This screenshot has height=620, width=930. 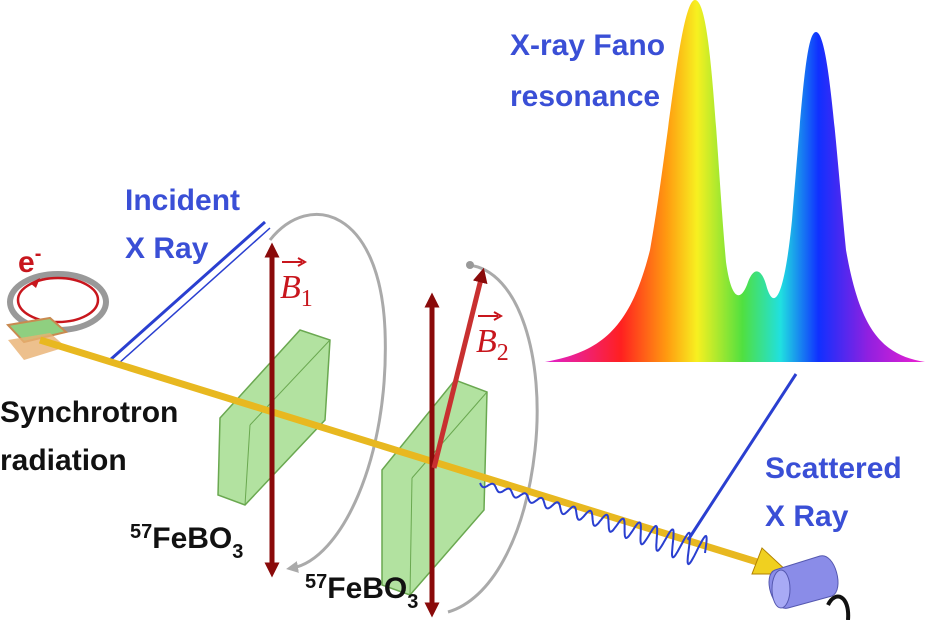 I want to click on detector-face, so click(x=781, y=589).